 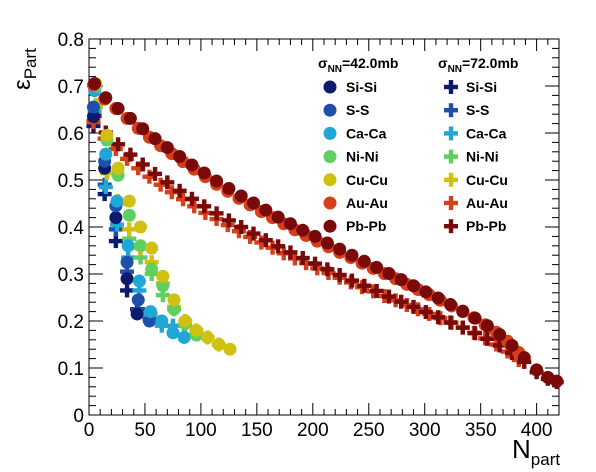 I want to click on point-cross-si-si-v, so click(x=104, y=194).